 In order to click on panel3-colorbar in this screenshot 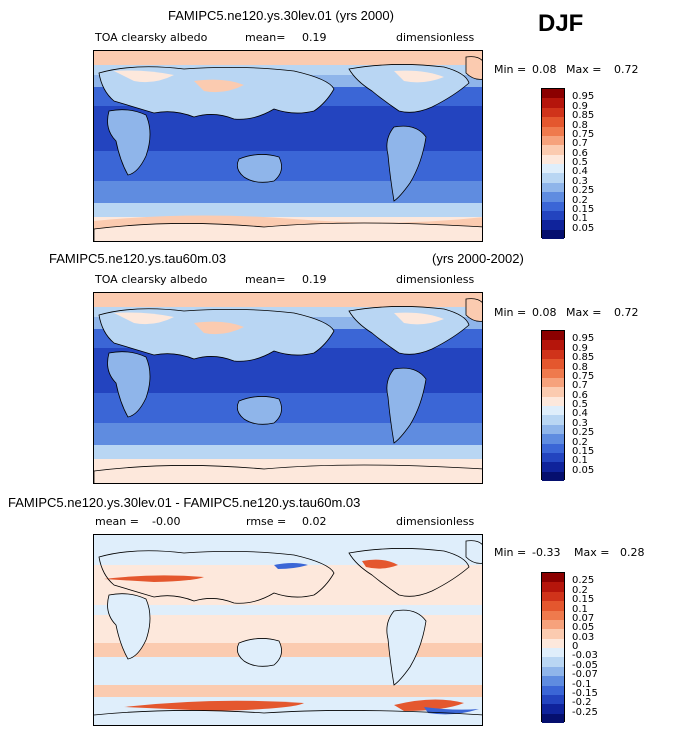, I will do `click(553, 647)`.